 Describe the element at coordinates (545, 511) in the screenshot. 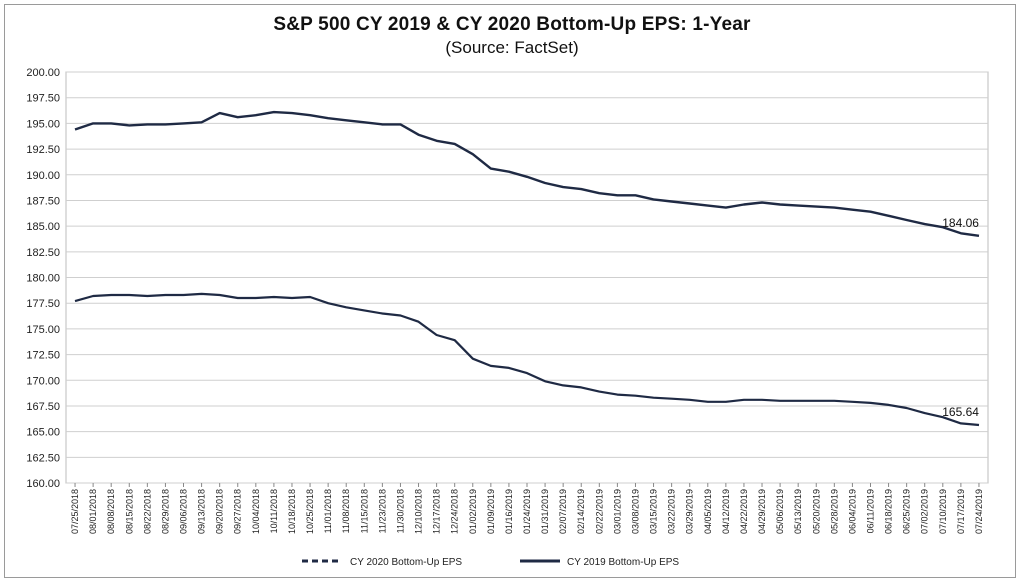

I see `x-tick-label: 01/31/2019` at that location.